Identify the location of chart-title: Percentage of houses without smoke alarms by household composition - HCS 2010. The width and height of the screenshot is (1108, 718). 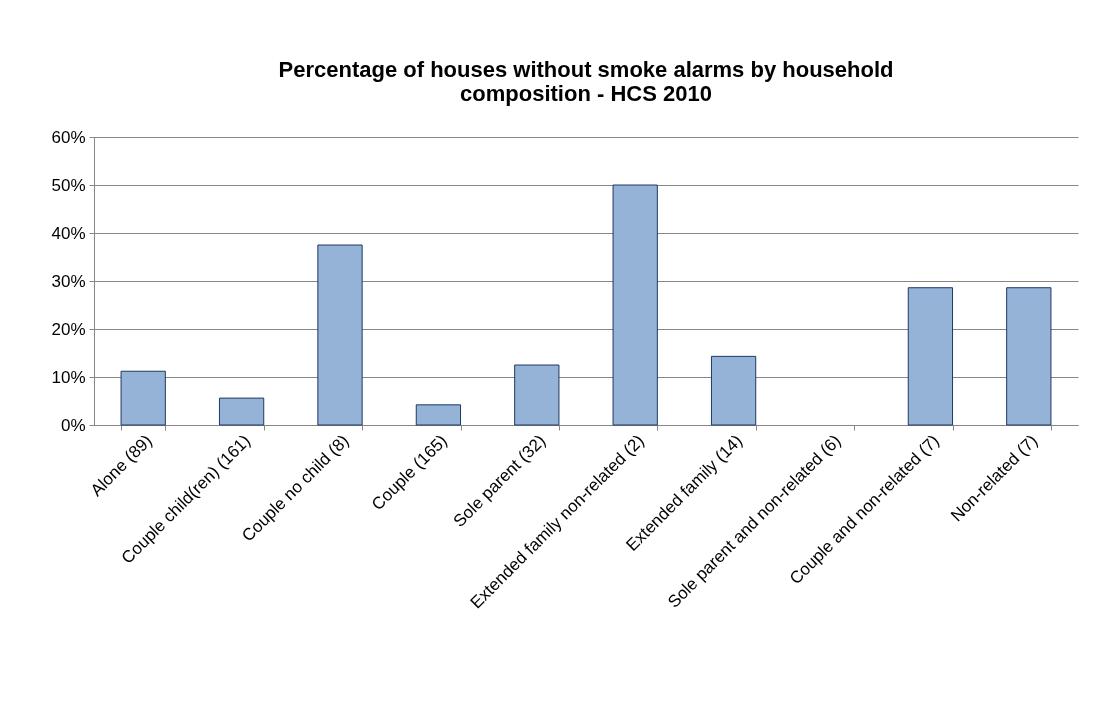
(586, 81).